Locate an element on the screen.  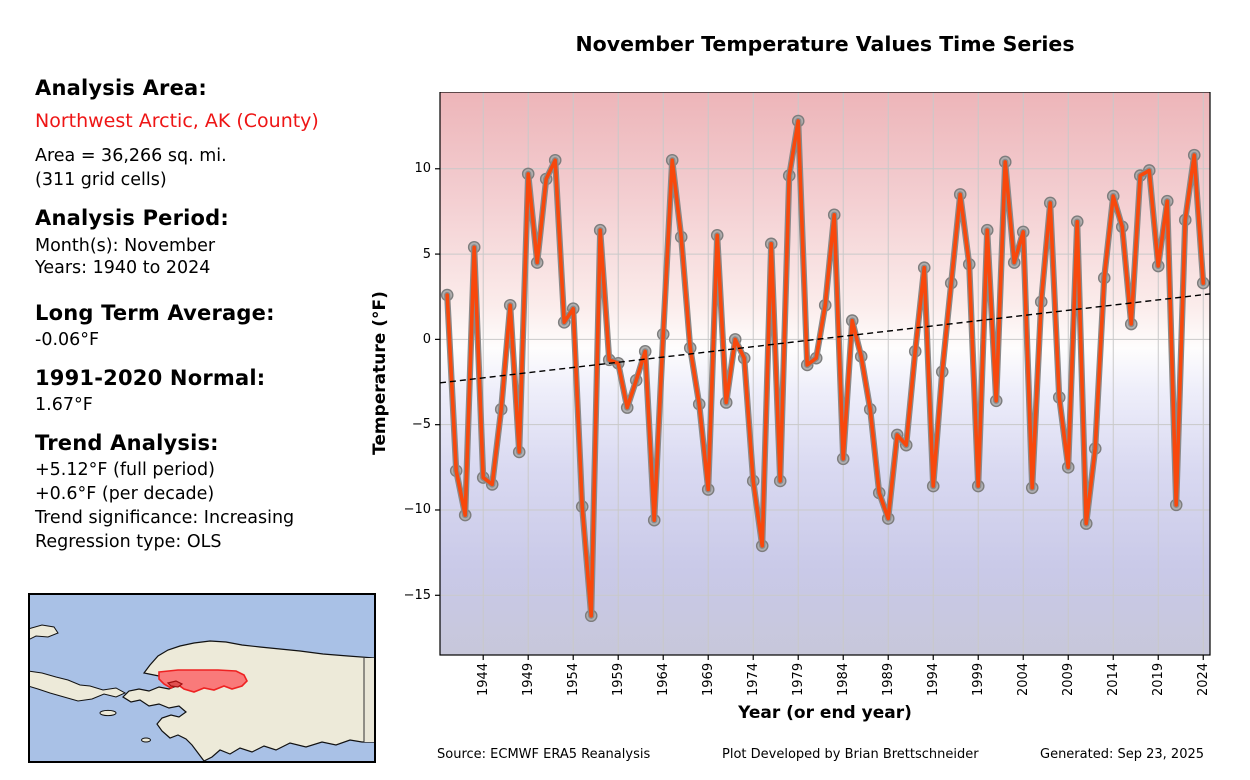
x-tick-label: 2014 is located at coordinates (1114, 679).